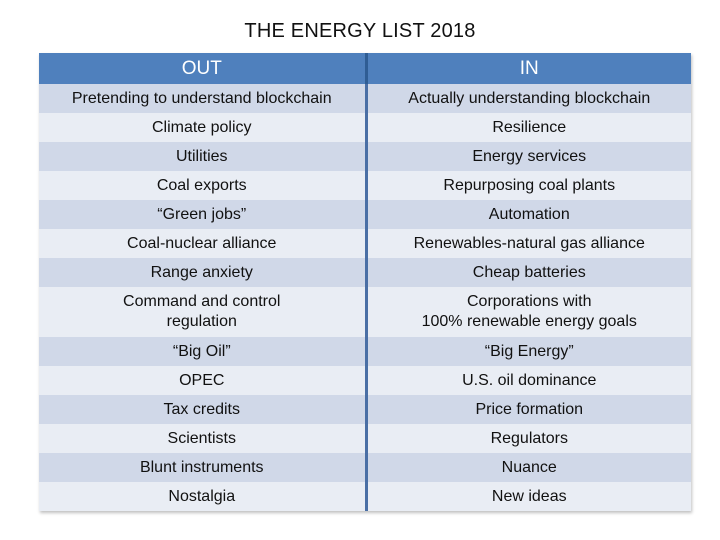 Image resolution: width=720 pixels, height=540 pixels. I want to click on in-cell-text: Automation, so click(529, 214).